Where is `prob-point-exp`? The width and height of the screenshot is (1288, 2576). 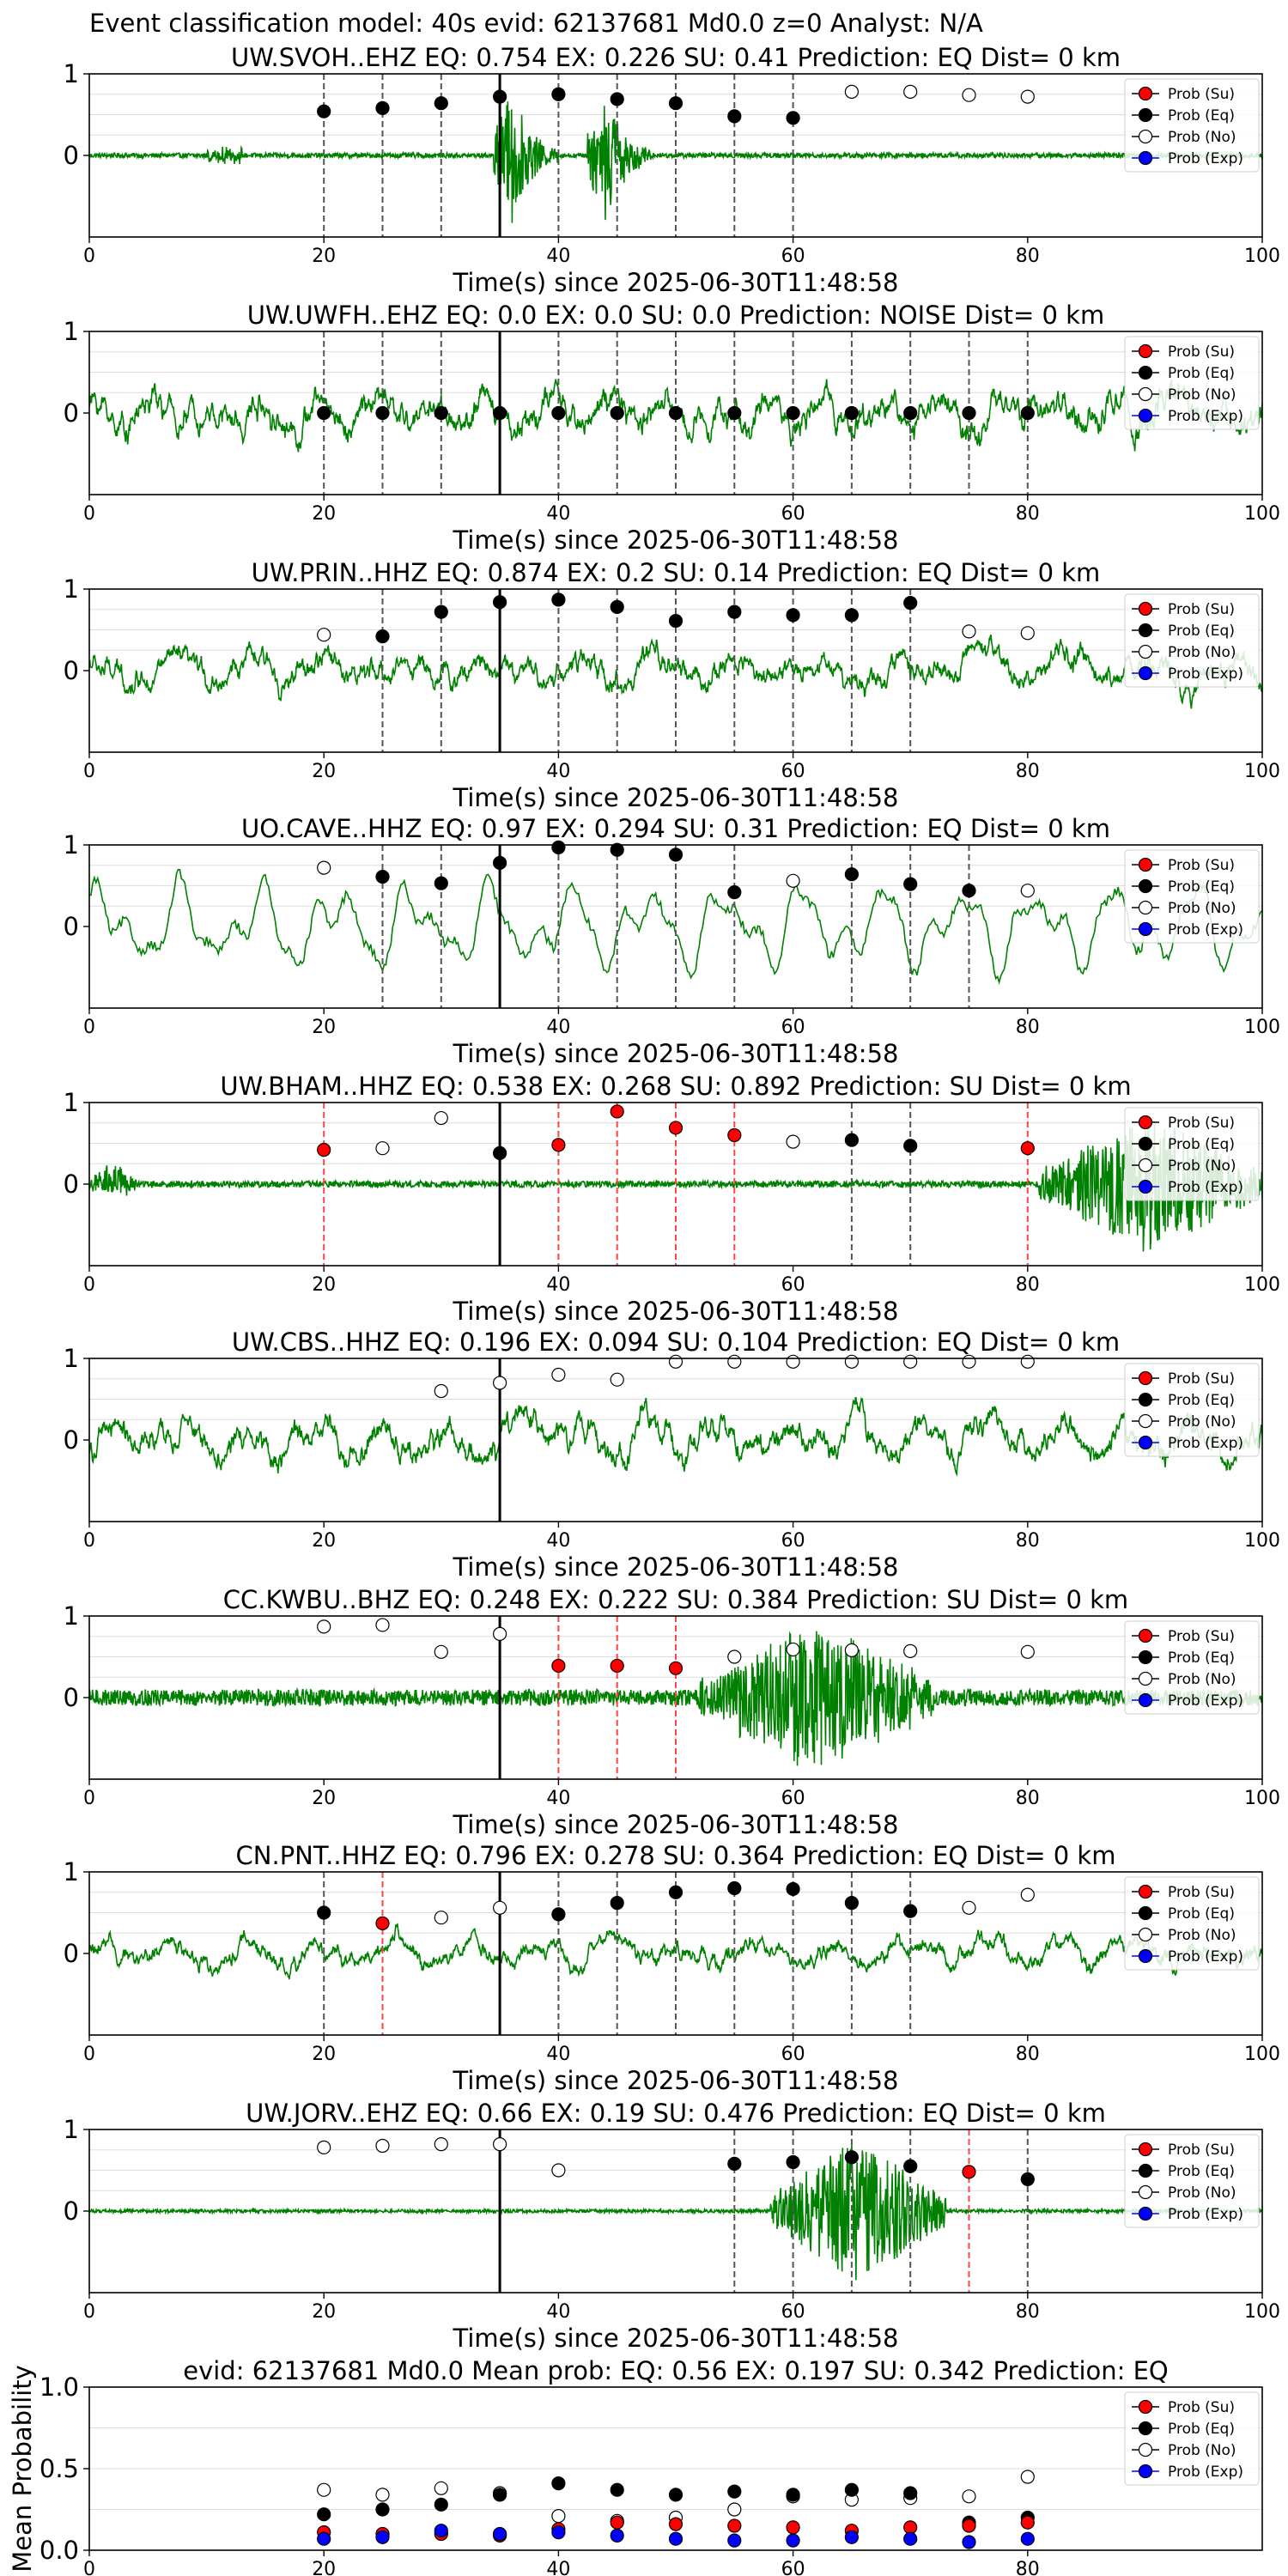 prob-point-exp is located at coordinates (852, 2537).